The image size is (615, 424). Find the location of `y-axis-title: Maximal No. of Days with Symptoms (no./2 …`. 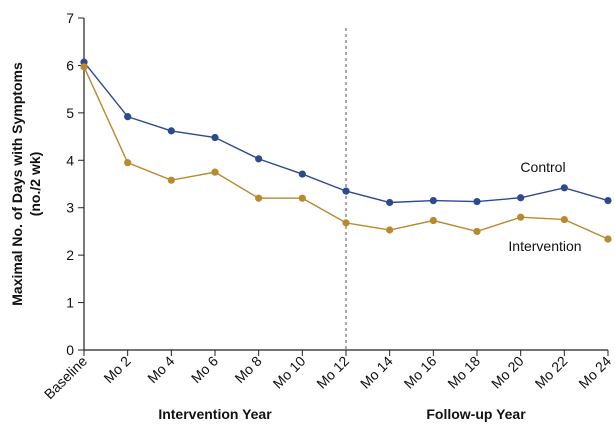

y-axis-title: Maximal No. of Days with Symptoms (no./2 … is located at coordinates (26, 184).